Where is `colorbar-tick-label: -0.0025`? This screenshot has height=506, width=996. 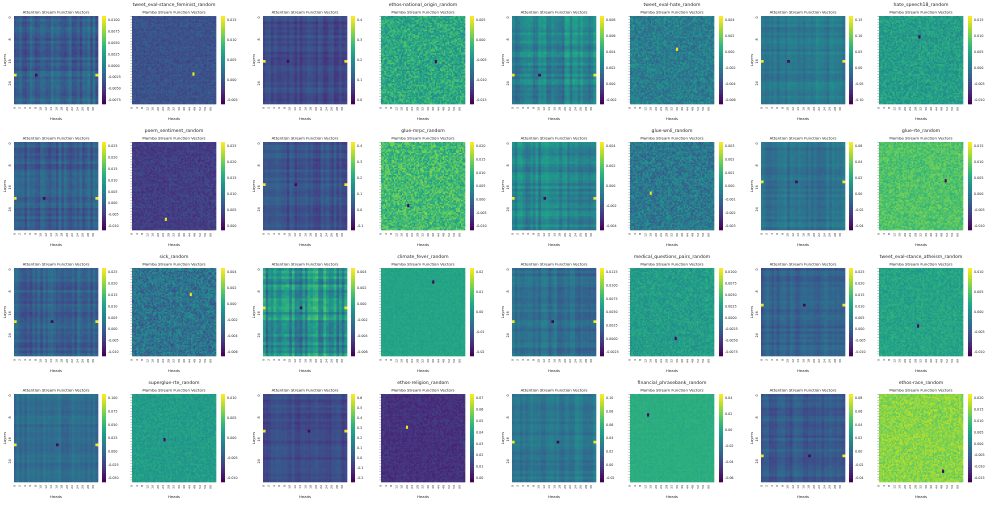
colorbar-tick-label: -0.0025 is located at coordinates (114, 77).